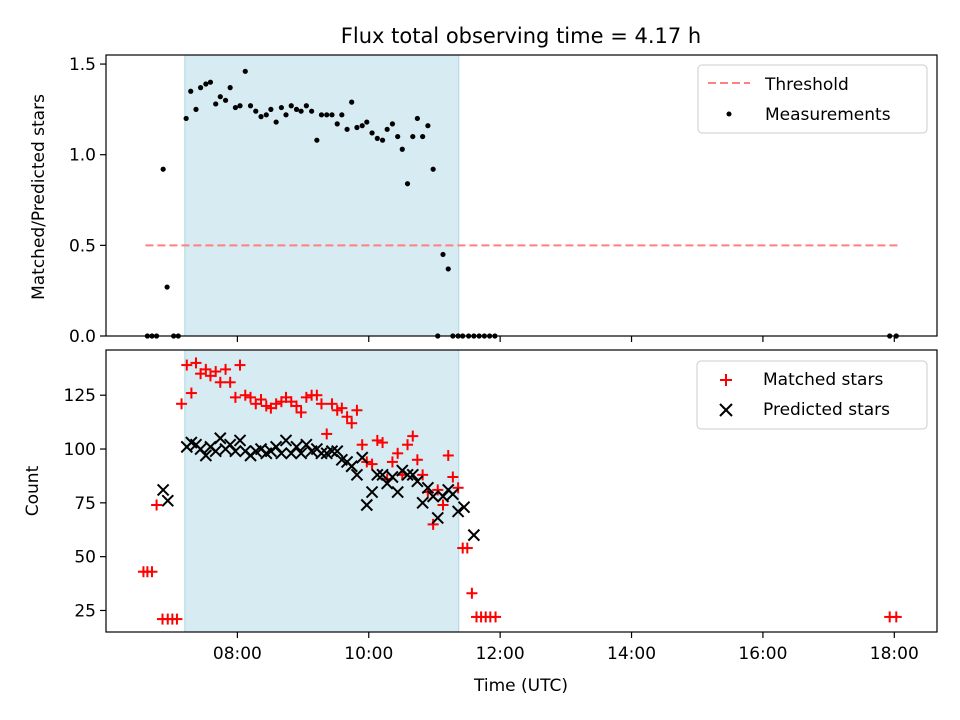 This screenshot has width=960, height=720. Describe the element at coordinates (82, 156) in the screenshot. I see `y-tick-label: 1.0` at that location.